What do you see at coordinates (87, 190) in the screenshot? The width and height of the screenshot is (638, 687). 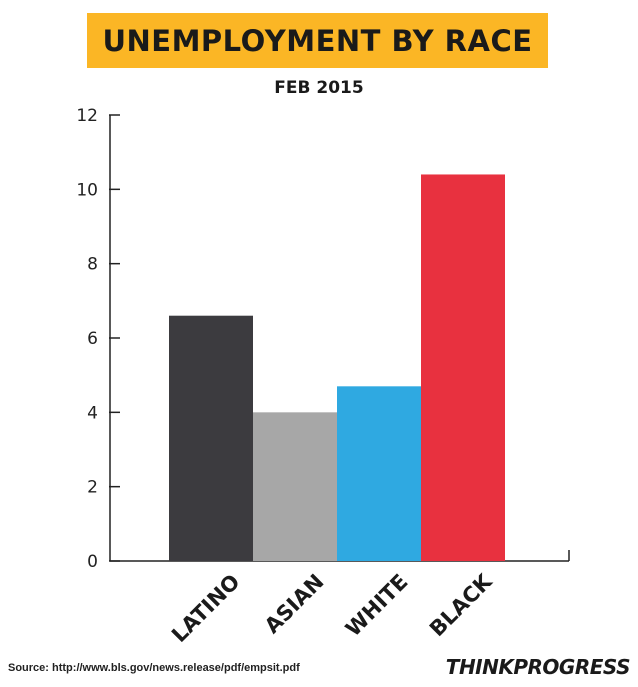 I see `y-tick-label-10: 10` at bounding box center [87, 190].